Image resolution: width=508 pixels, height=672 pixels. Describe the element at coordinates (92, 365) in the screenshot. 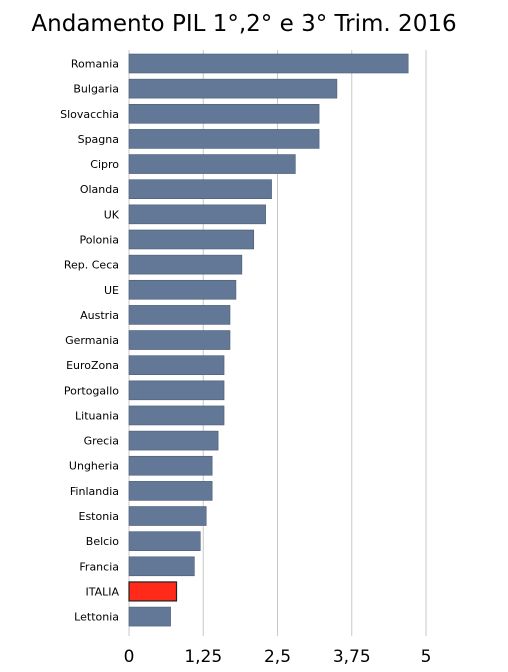

I see `category-label: EuroZona` at that location.